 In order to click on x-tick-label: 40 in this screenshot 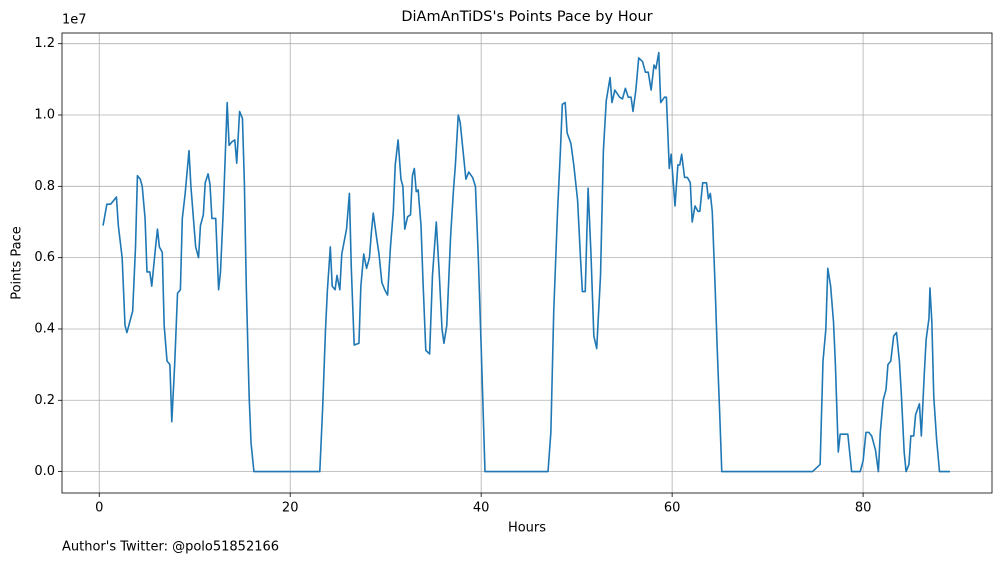, I will do `click(481, 508)`.